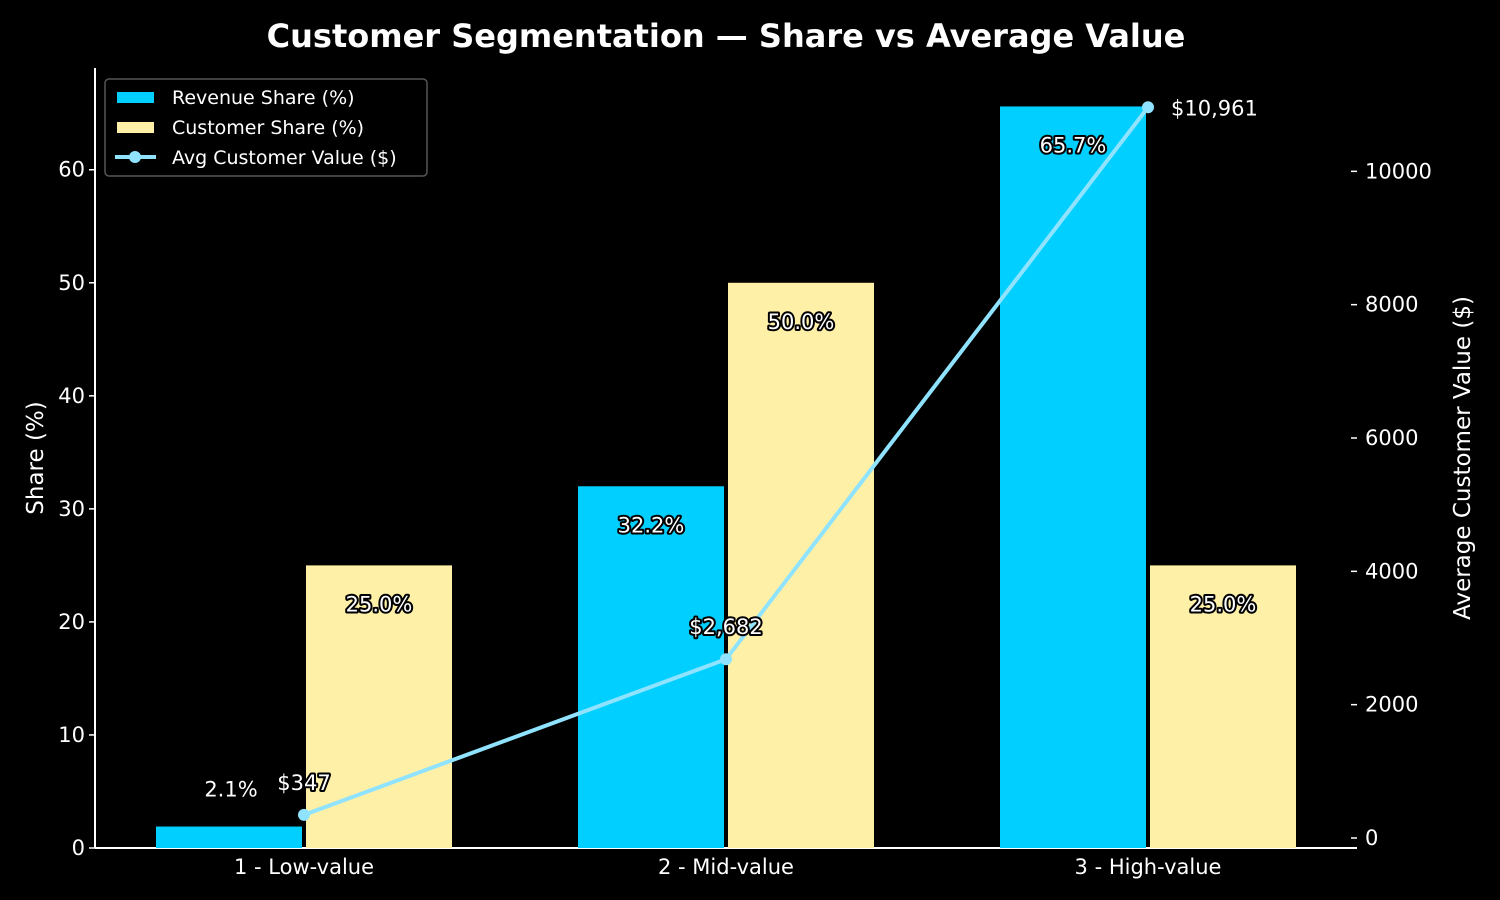  Describe the element at coordinates (71, 396) in the screenshot. I see `y-tick-label: 40` at that location.